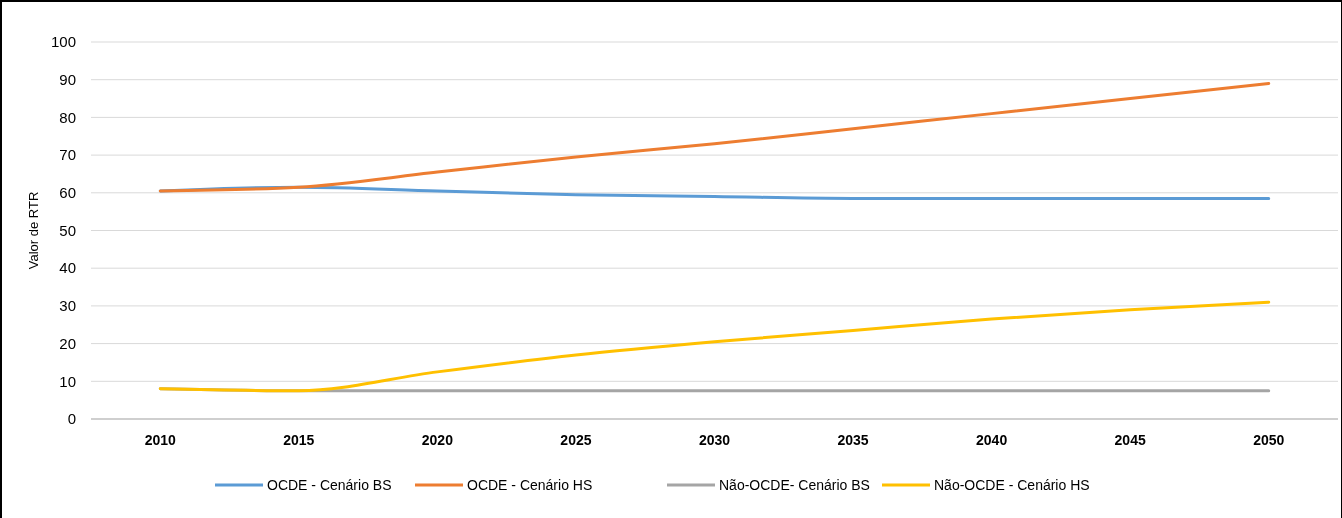 The image size is (1342, 518). Describe the element at coordinates (853, 440) in the screenshot. I see `x-tick-label: 2035` at that location.